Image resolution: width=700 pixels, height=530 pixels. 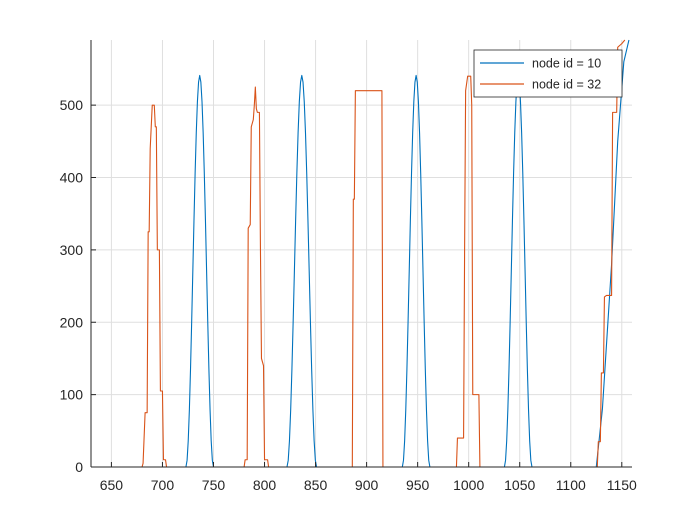 I want to click on x-tick-label: 950, so click(x=418, y=485).